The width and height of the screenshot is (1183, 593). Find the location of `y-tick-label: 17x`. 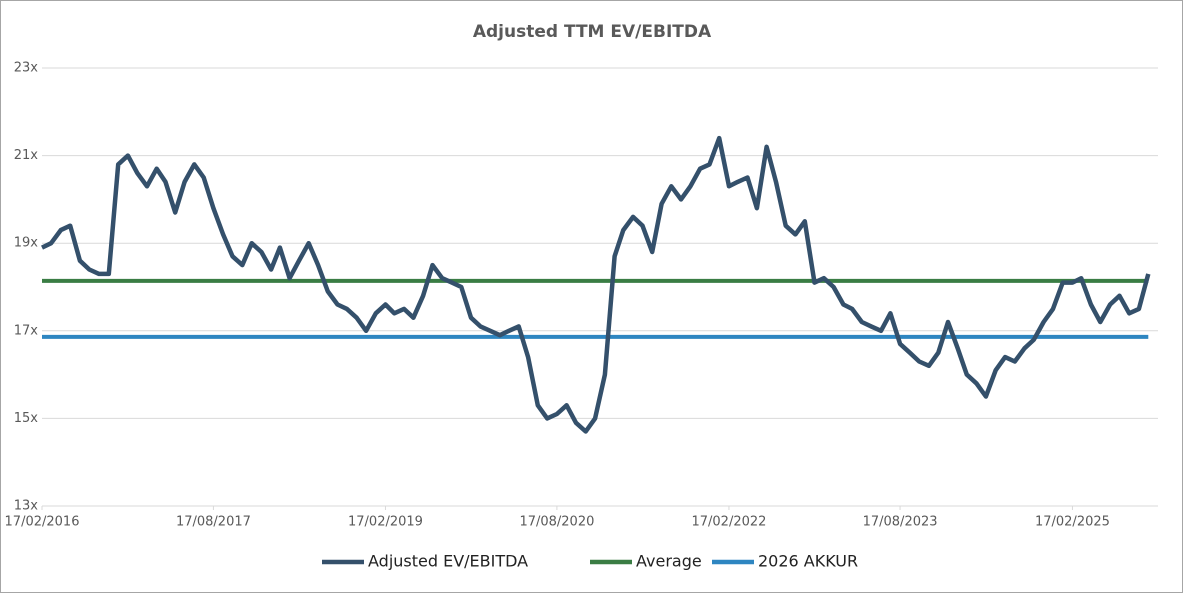

y-tick-label: 17x is located at coordinates (26, 330).